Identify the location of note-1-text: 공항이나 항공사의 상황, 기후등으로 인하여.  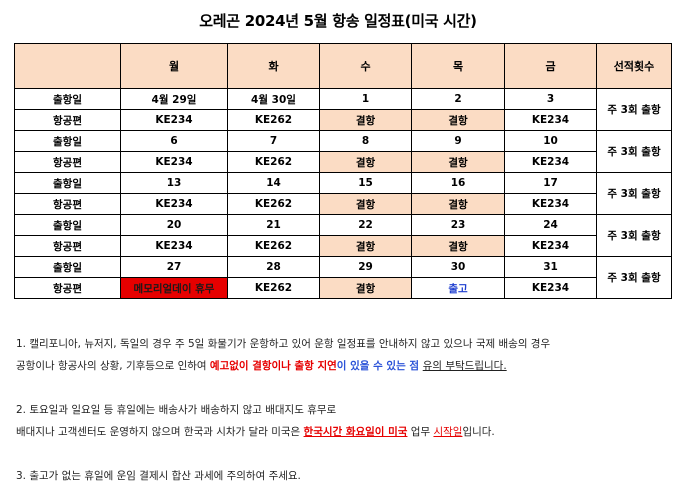
(113, 366).